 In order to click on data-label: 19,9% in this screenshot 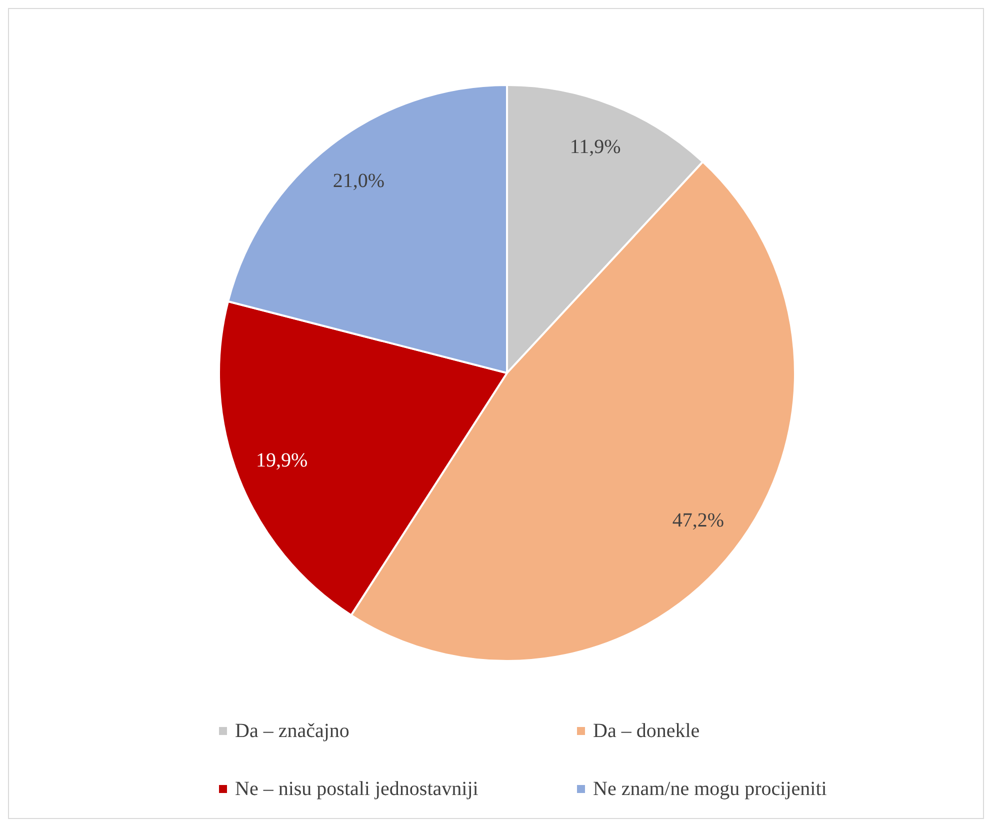, I will do `click(282, 461)`.